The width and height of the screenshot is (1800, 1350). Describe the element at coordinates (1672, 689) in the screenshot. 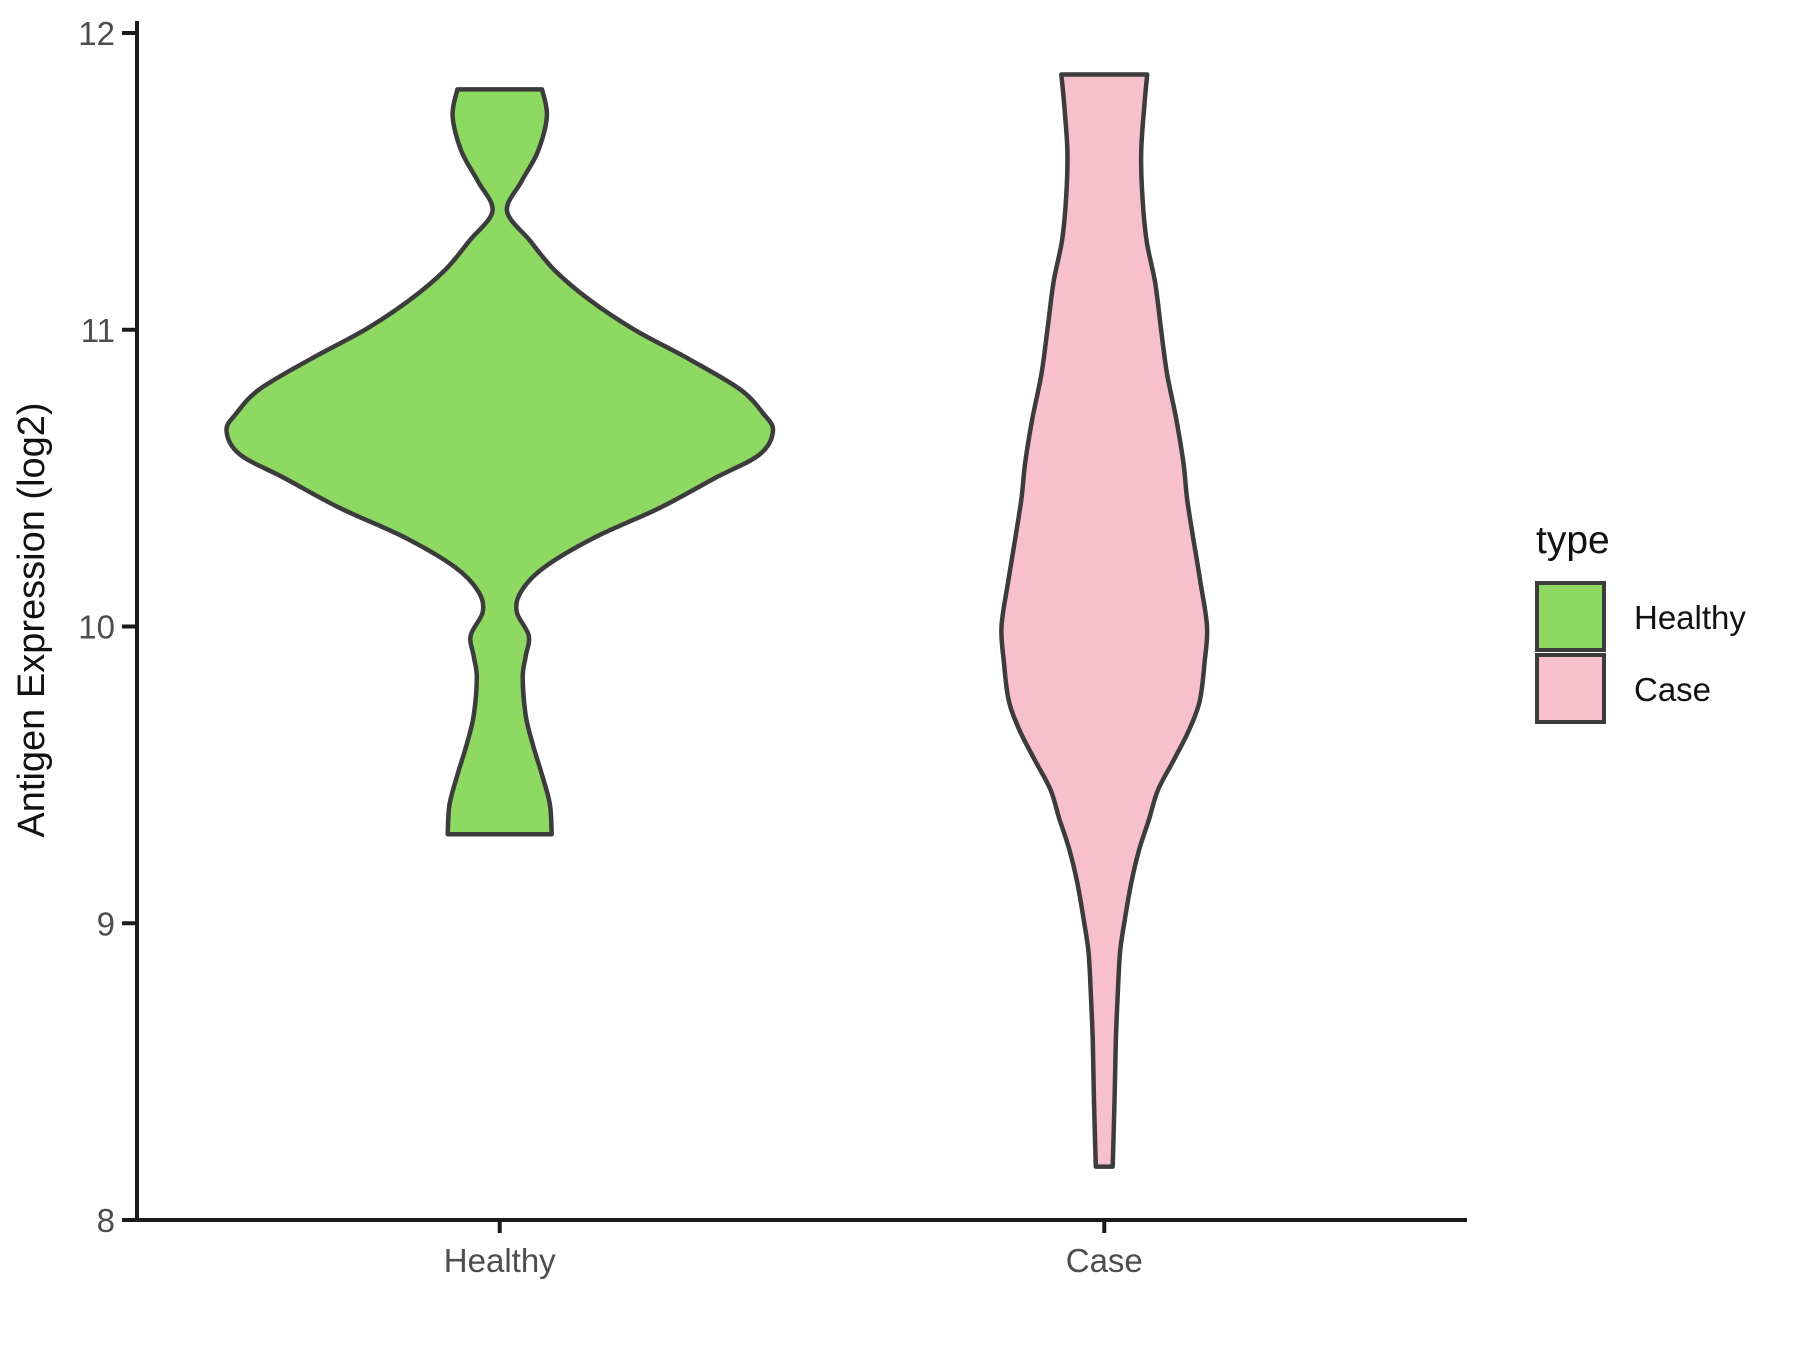

I see `legend-label-case: Case` at that location.